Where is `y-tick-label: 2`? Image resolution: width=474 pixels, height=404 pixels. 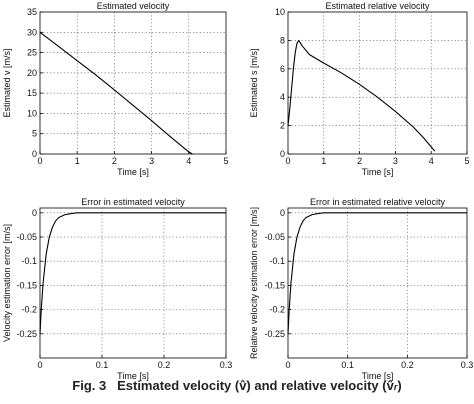 y-tick-label: 2 is located at coordinates (282, 126).